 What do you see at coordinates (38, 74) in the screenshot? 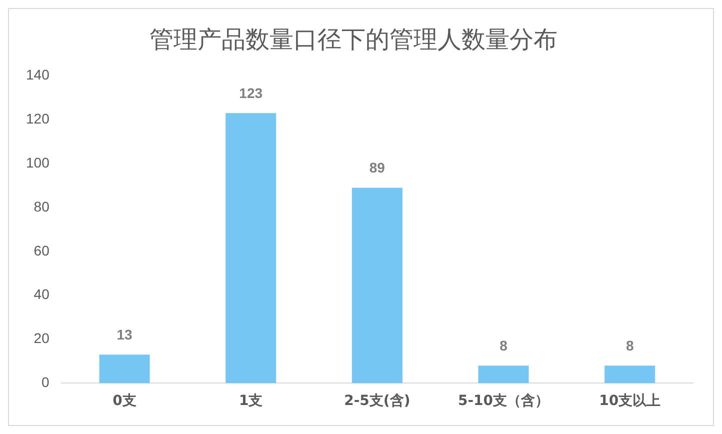
I see `y-tick-label: 140` at bounding box center [38, 74].